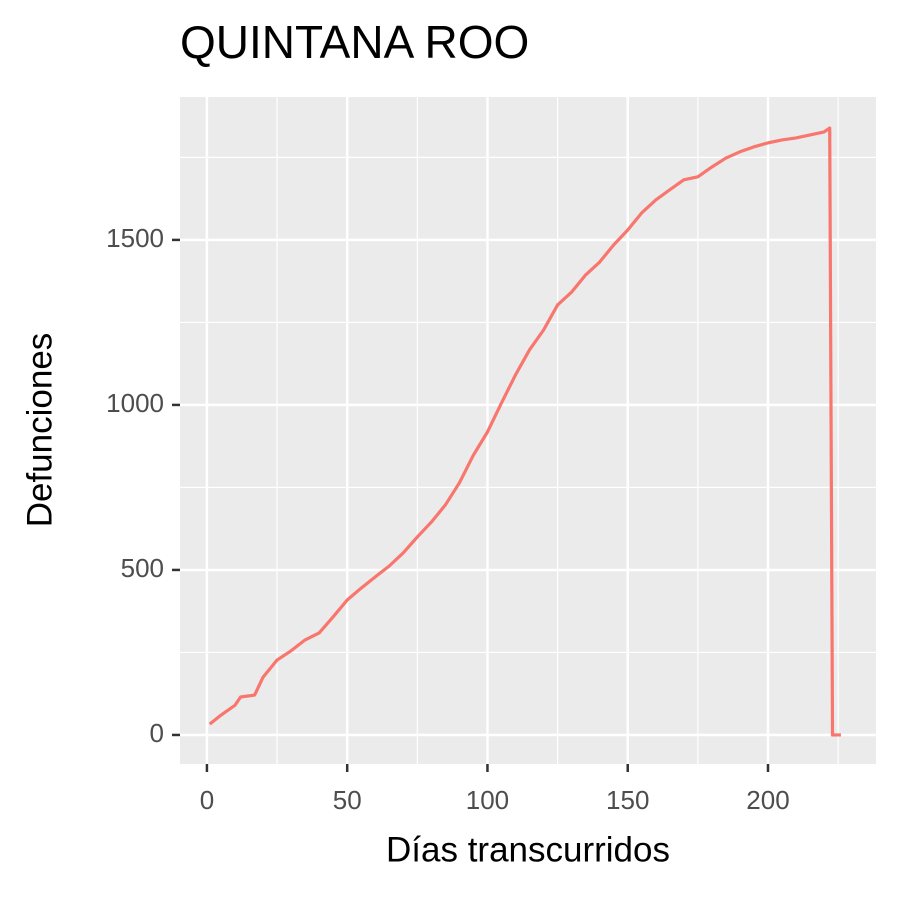 The width and height of the screenshot is (900, 900). What do you see at coordinates (354, 42) in the screenshot?
I see `chart-title: QUINTANA ROO` at bounding box center [354, 42].